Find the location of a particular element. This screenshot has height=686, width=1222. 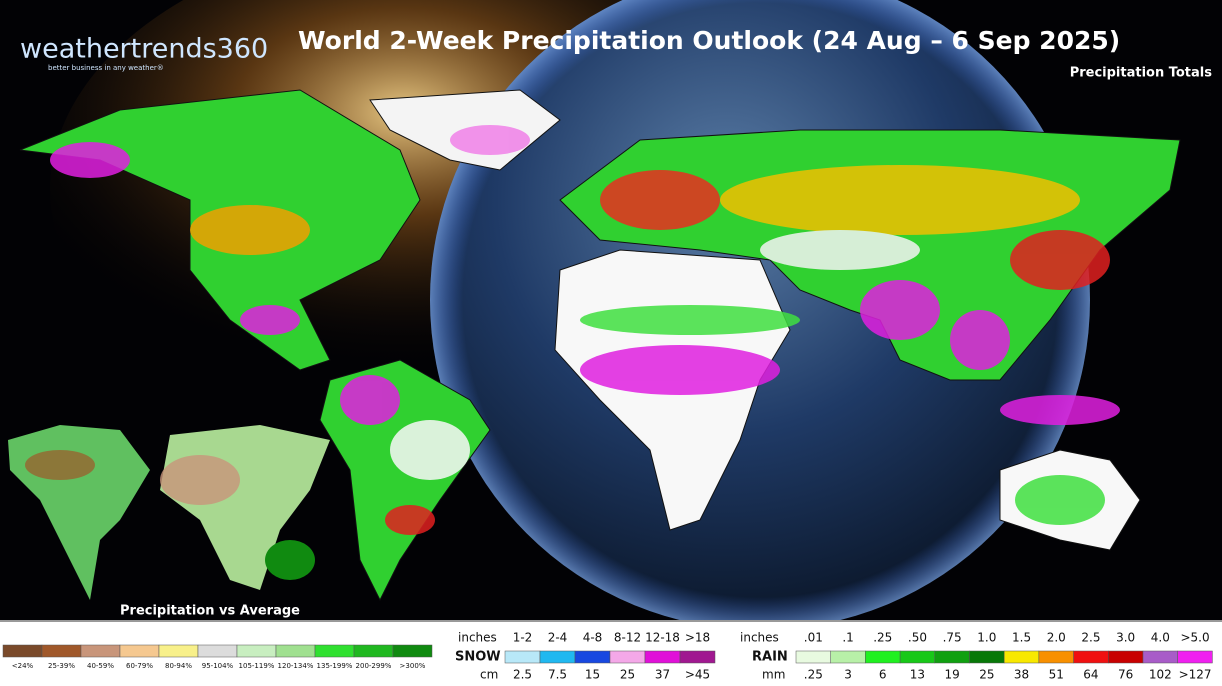

snow-inches-label: >18 is located at coordinates (697, 638).